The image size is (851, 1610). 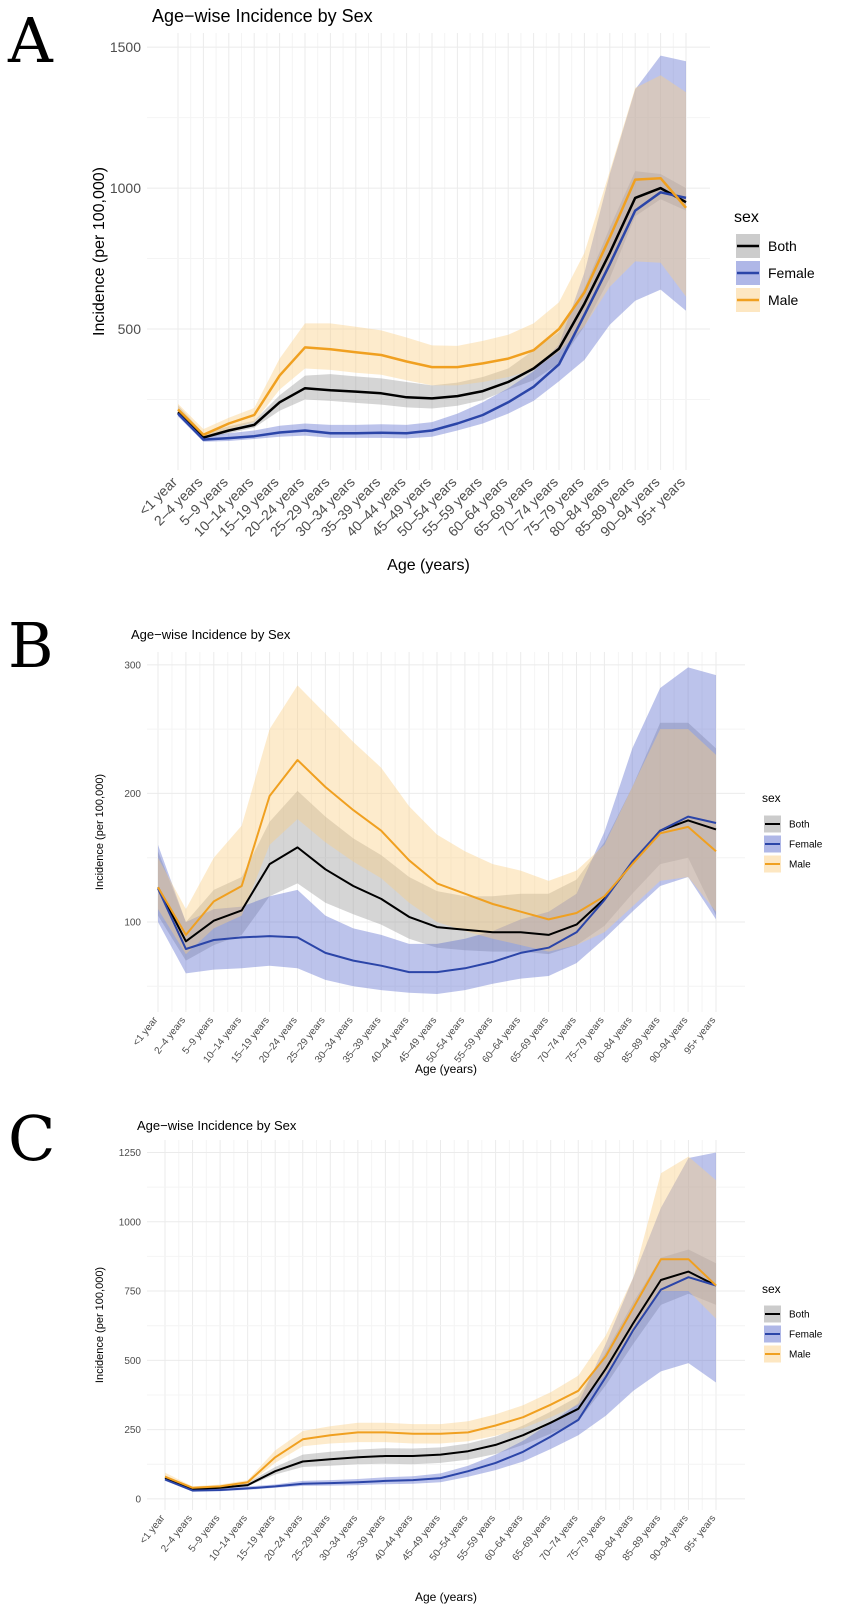 What do you see at coordinates (132, 923) in the screenshot?
I see `y-tick-label: 100` at bounding box center [132, 923].